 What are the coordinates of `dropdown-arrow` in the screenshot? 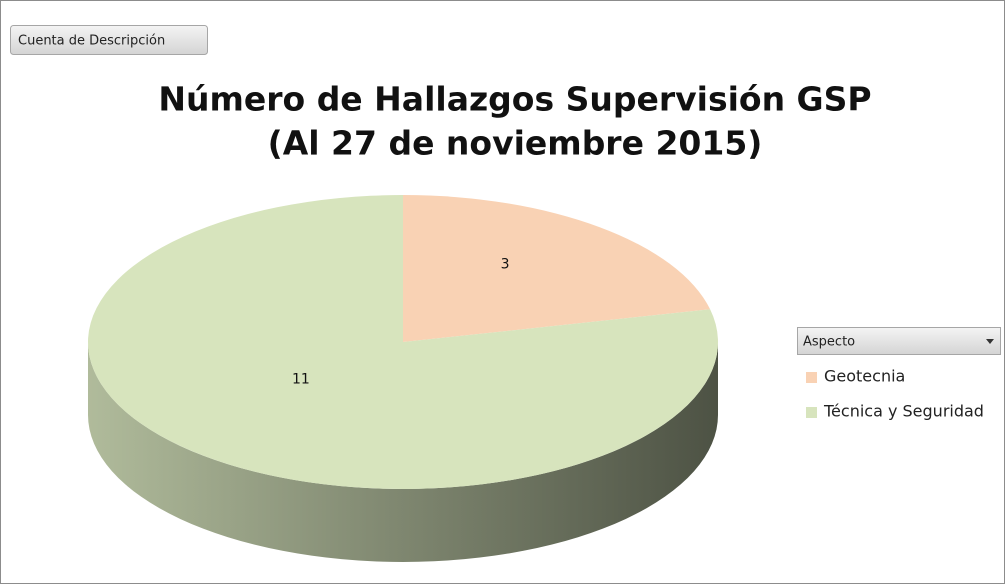 It's located at (990, 341).